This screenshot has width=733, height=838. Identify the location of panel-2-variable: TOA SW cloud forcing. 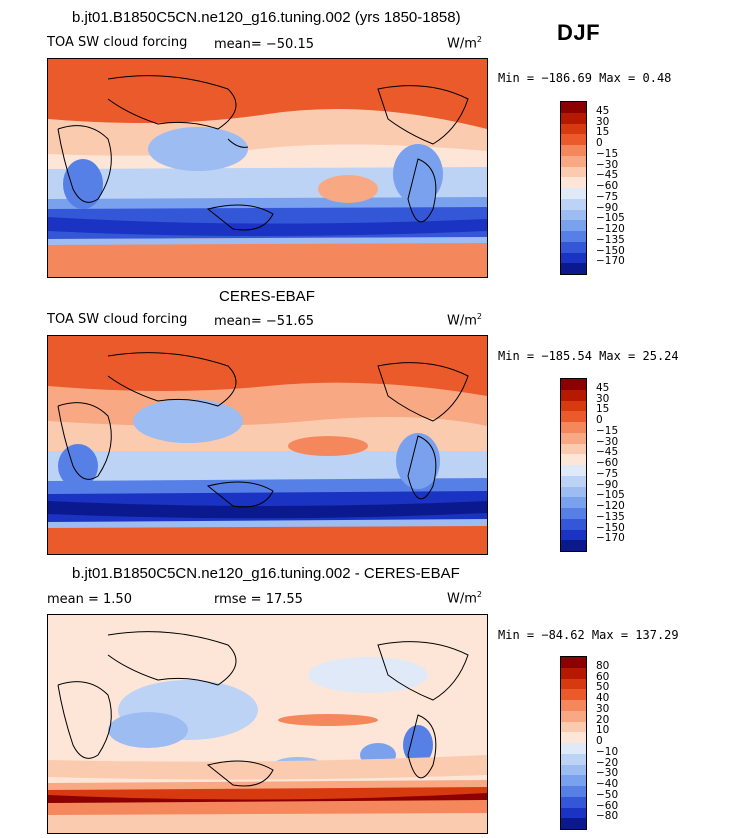
(117, 319).